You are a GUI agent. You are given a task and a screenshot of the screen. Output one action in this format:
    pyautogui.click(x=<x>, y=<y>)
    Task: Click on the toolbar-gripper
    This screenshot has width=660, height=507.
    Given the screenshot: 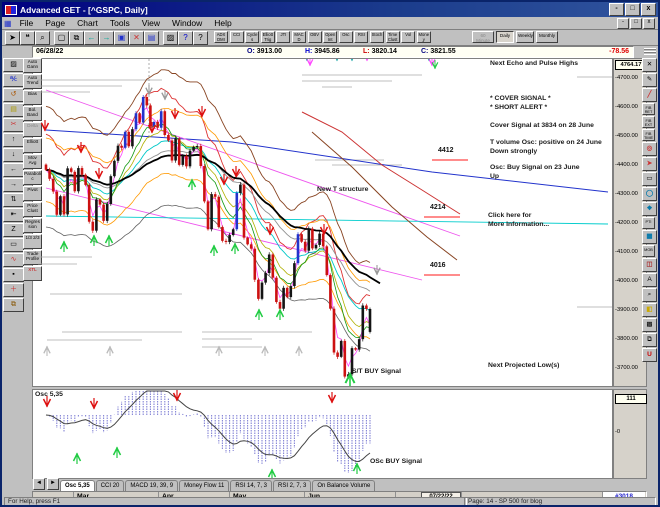 What is the action you would take?
    pyautogui.click(x=650, y=51)
    